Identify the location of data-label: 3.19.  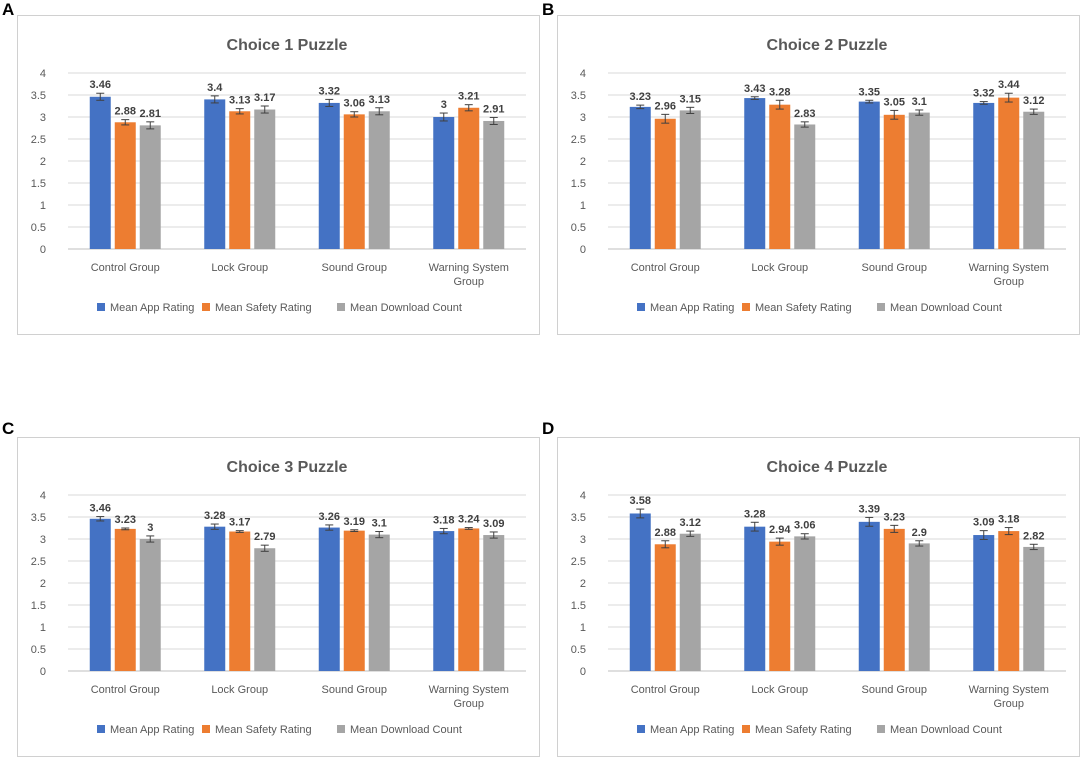
(354, 522).